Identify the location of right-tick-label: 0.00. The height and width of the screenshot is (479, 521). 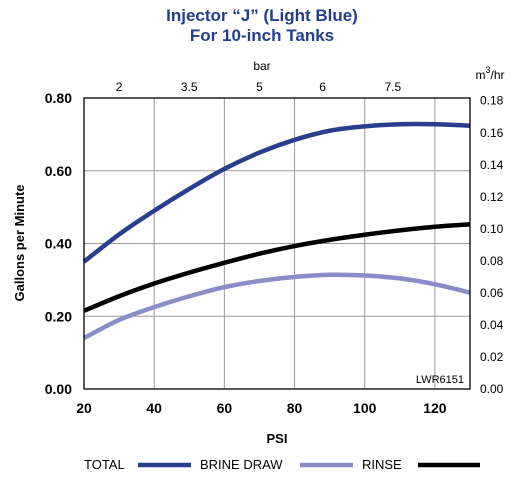
(492, 389).